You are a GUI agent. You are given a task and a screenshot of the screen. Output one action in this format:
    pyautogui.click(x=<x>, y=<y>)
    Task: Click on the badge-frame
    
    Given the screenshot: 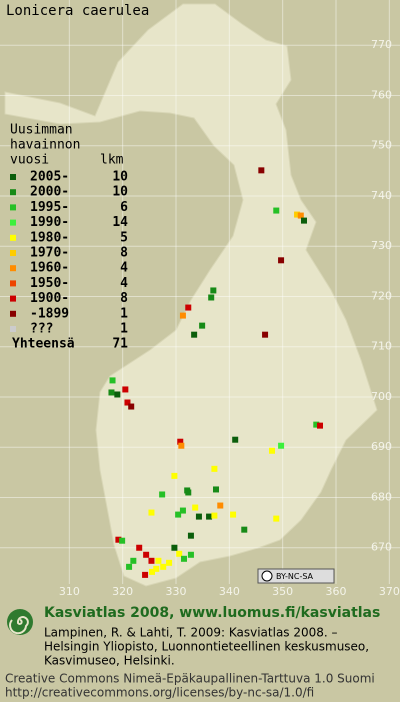 What is the action you would take?
    pyautogui.click(x=296, y=576)
    